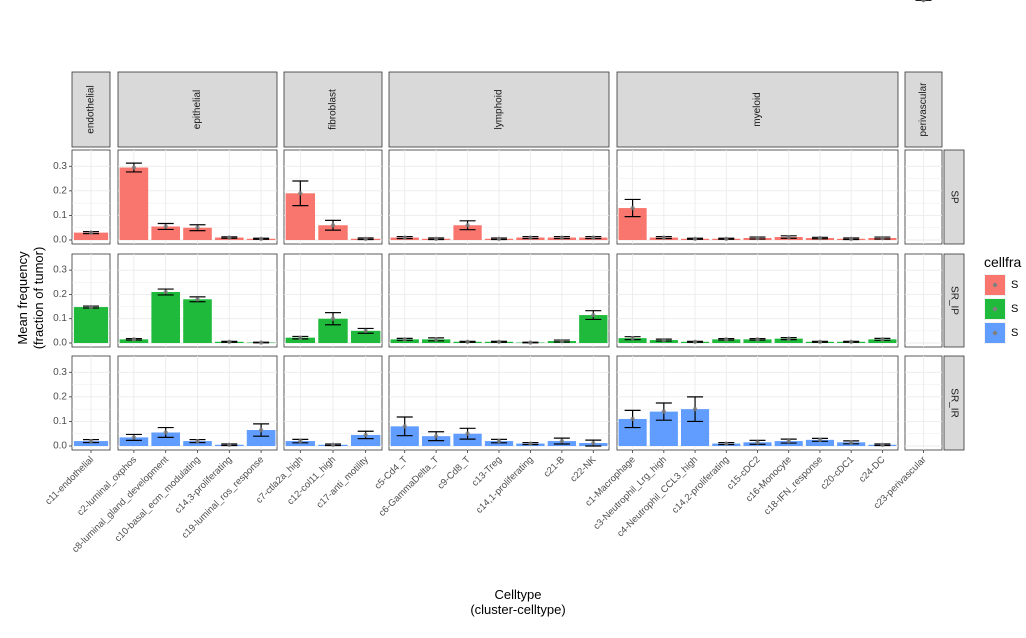  I want to click on x-tick-label-c20-cDC1: c20-cDC1, so click(838, 473).